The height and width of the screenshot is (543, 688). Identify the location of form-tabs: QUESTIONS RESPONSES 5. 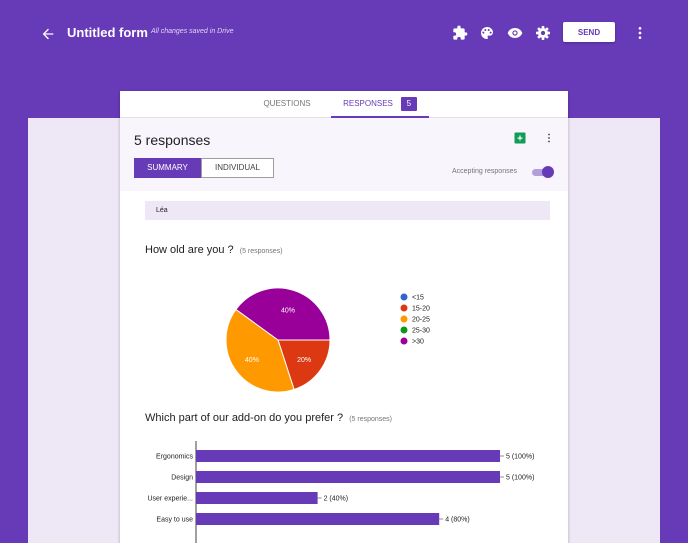
(344, 104).